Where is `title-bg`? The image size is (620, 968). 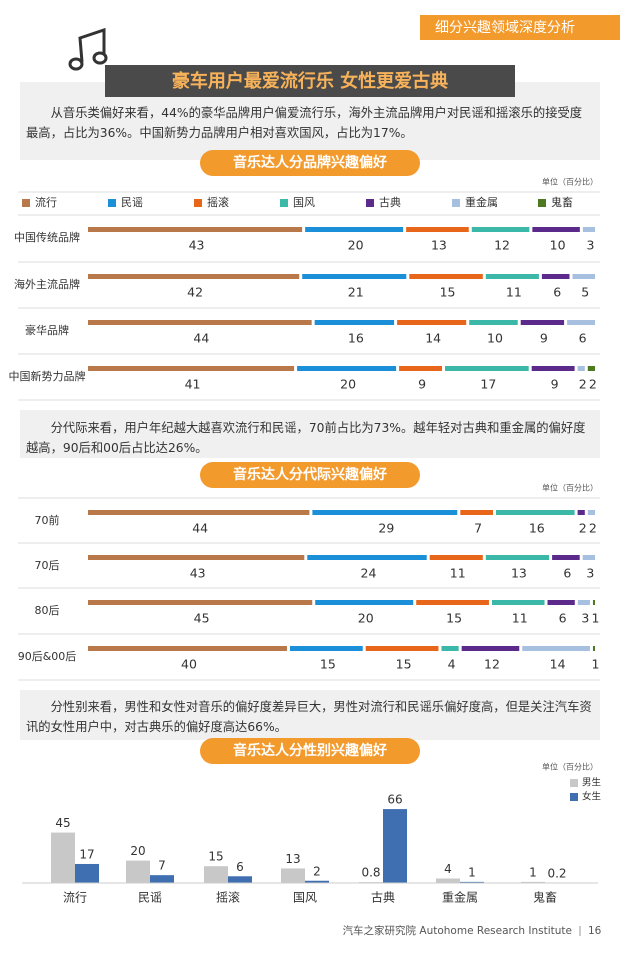
title-bg is located at coordinates (310, 81).